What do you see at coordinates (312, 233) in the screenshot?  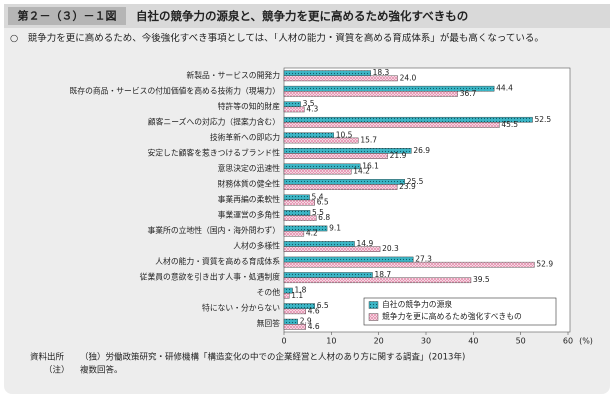 I see `value-label: 4.2` at bounding box center [312, 233].